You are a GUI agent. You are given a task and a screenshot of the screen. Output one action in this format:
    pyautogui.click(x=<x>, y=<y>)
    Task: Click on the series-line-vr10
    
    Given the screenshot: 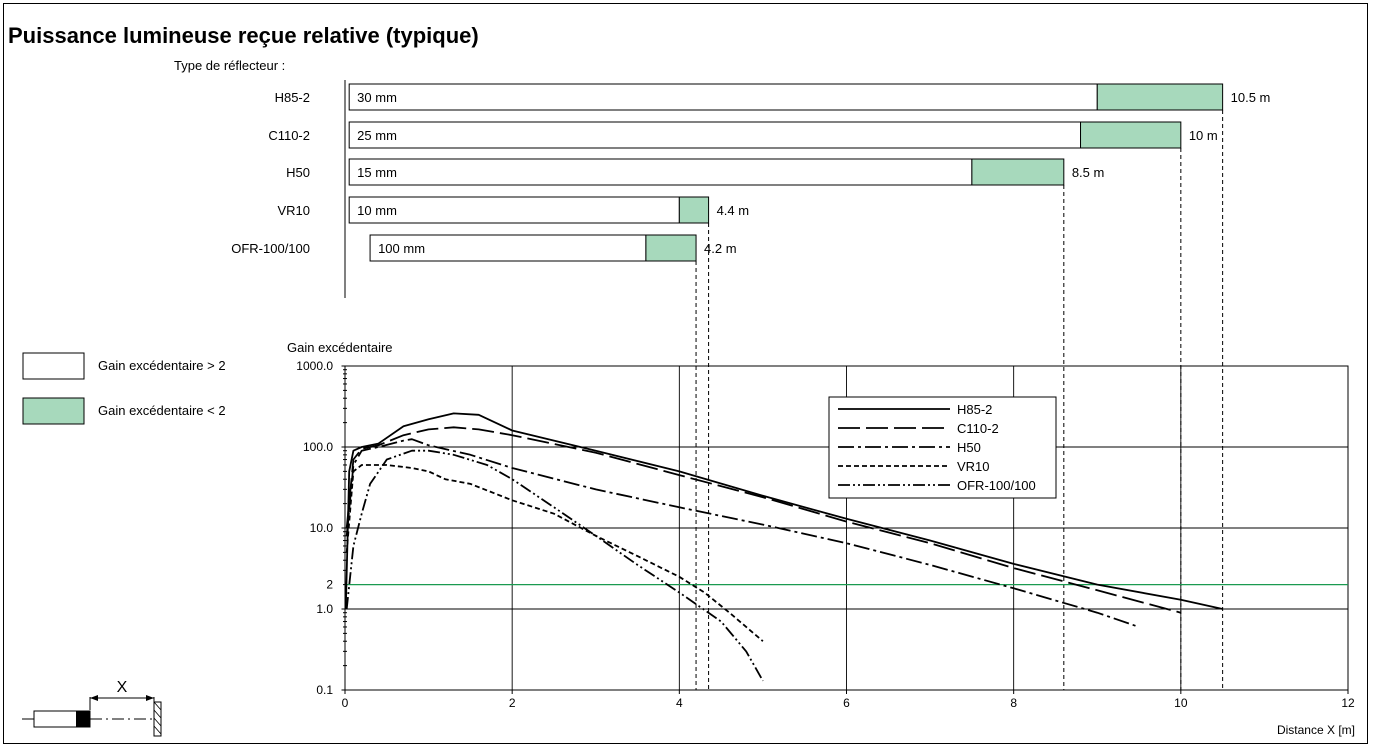 What is the action you would take?
    pyautogui.click(x=554, y=553)
    